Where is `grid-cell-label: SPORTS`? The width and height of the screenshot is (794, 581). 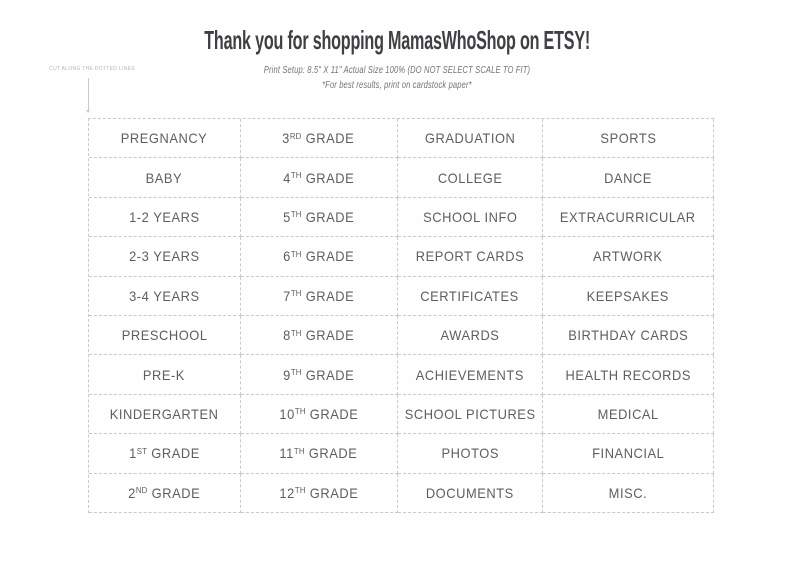
grid-cell-label: SPORTS is located at coordinates (628, 138).